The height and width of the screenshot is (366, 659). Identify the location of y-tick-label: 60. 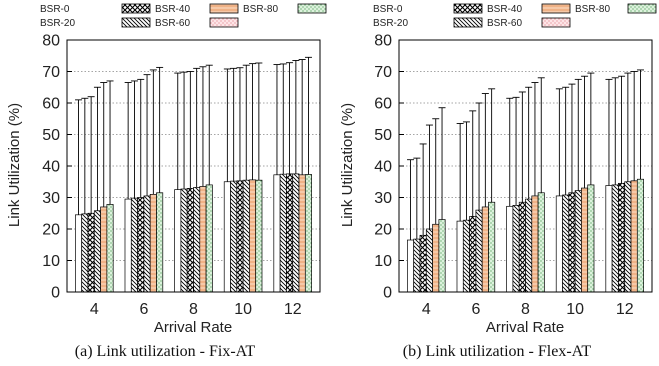
(51, 104).